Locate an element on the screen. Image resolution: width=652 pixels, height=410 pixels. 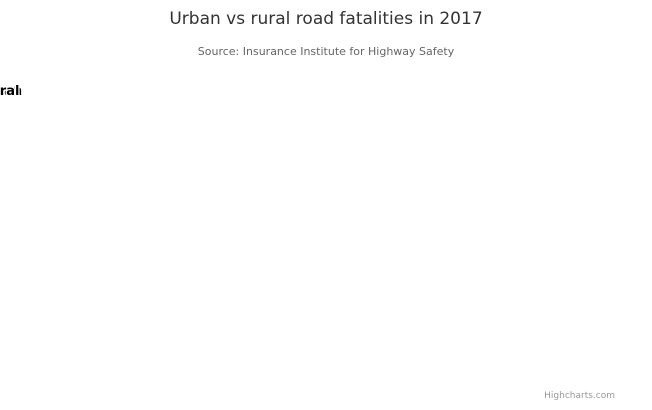
treemap-group-label-urban: Urban is located at coordinates (11, 91).